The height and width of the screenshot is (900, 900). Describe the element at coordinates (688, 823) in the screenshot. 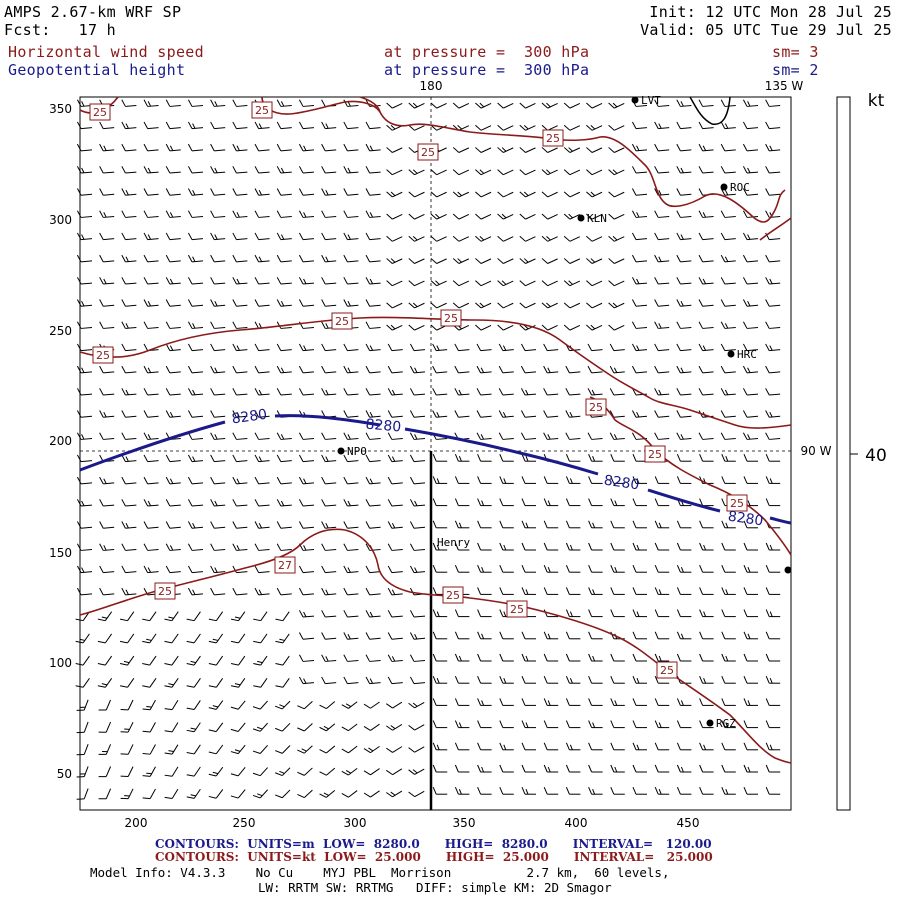

I see `x-tick-label: 450` at that location.